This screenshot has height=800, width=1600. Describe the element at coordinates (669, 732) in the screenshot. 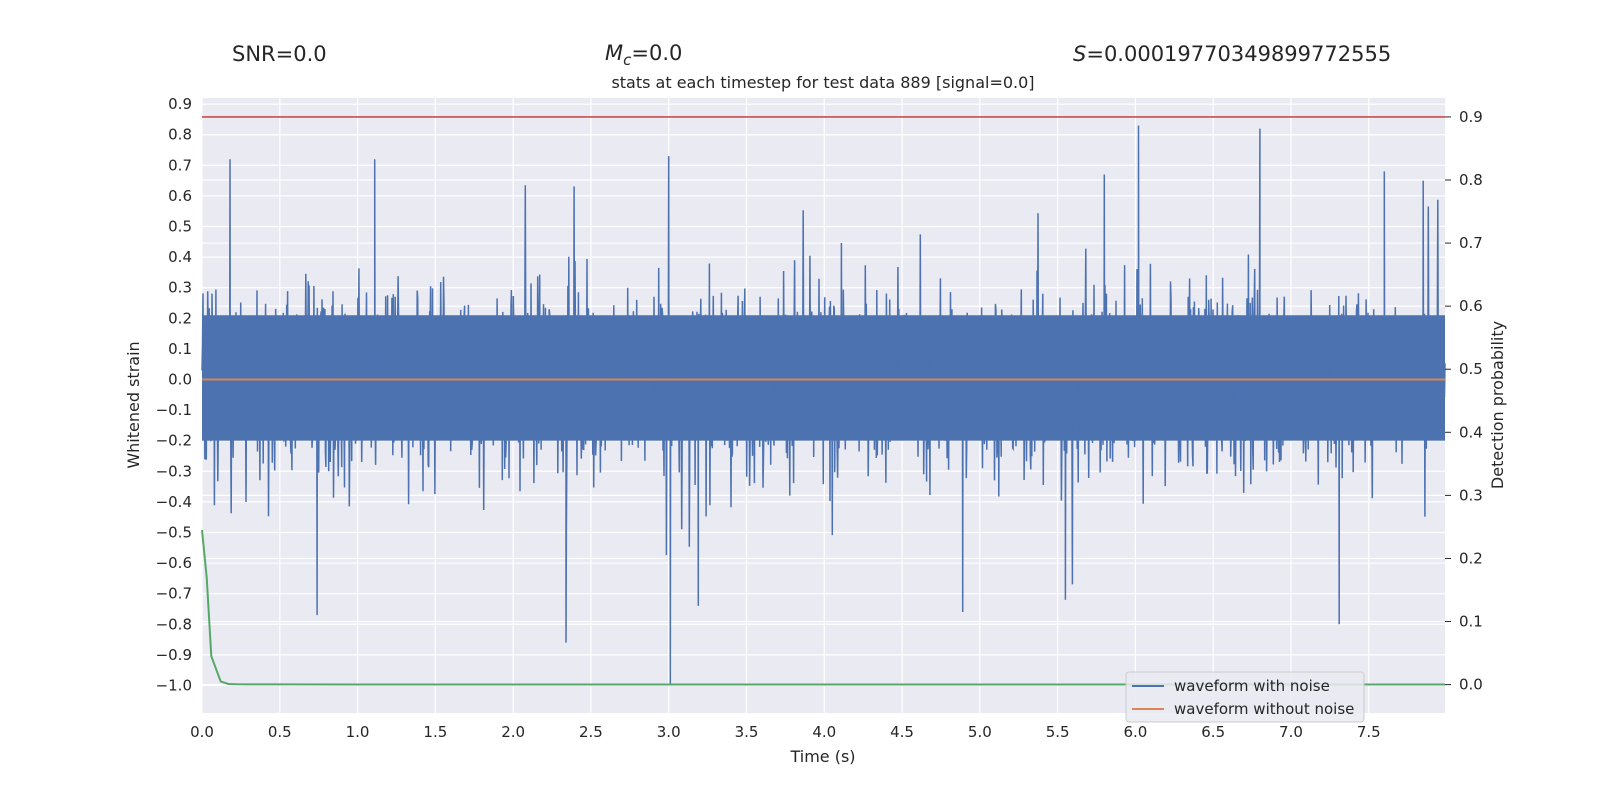

I see `x-tick-label: 3.0` at that location.